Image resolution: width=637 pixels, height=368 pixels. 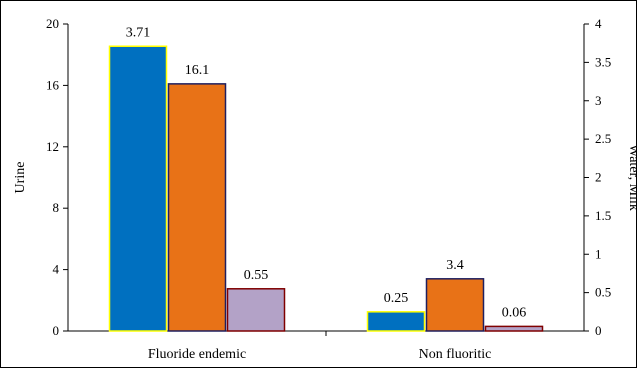 What do you see at coordinates (56, 207) in the screenshot?
I see `y-tick-label: 8` at bounding box center [56, 207].